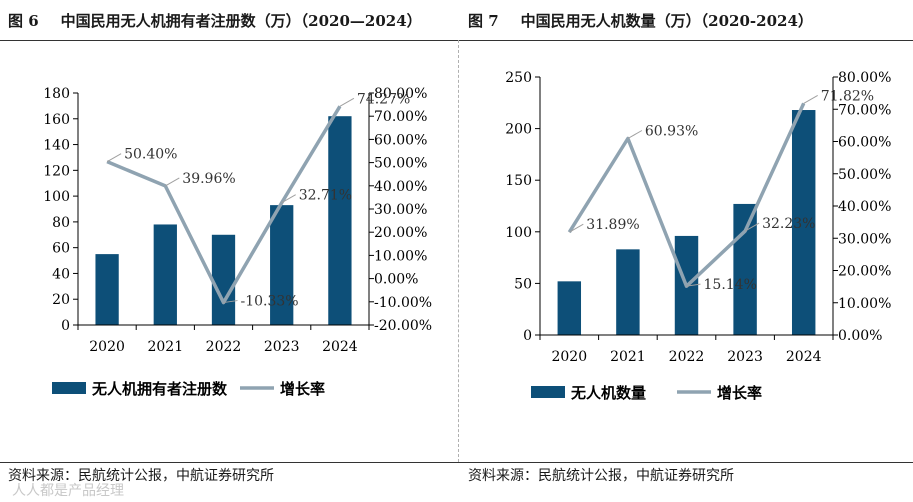 The image size is (913, 502). What do you see at coordinates (223, 279) in the screenshot?
I see `bar-2022` at bounding box center [223, 279].